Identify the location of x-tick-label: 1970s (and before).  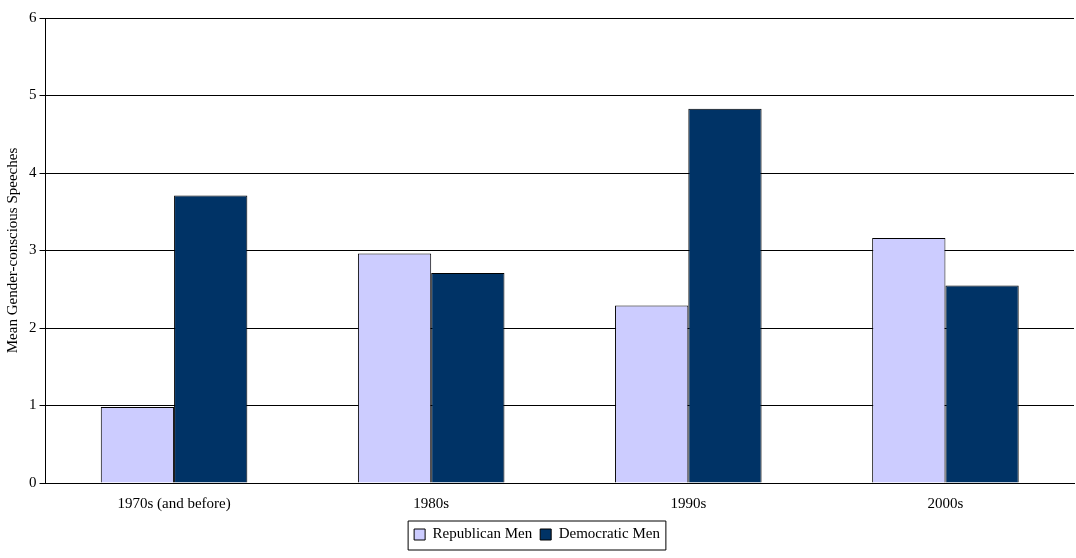
(174, 503).